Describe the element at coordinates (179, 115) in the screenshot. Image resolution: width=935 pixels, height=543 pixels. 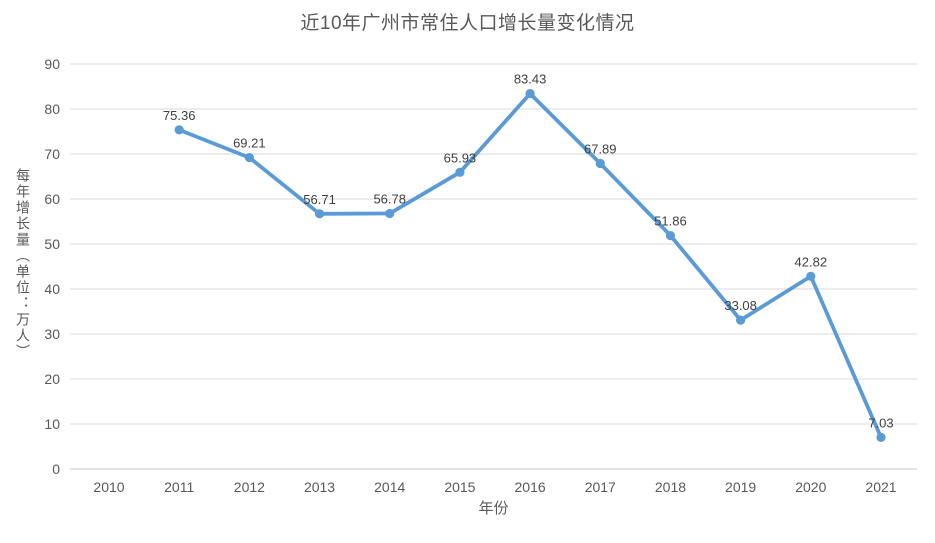
I see `data-point-label: 75.36` at that location.